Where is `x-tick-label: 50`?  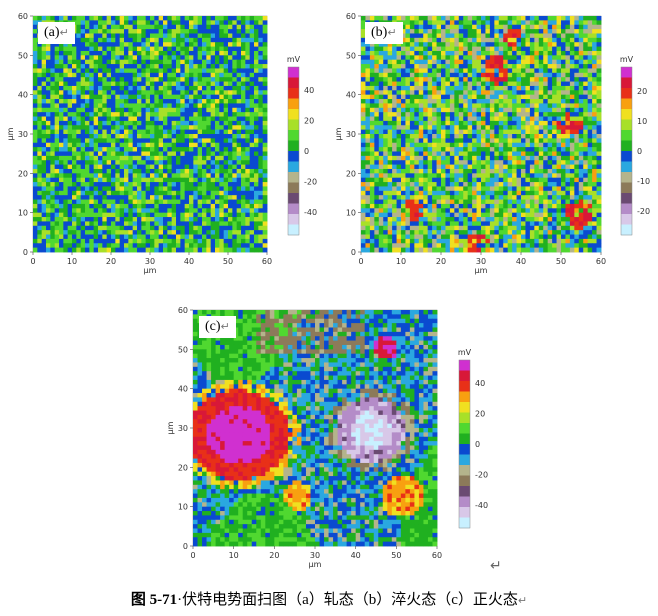 x-tick-label: 50 is located at coordinates (228, 261).